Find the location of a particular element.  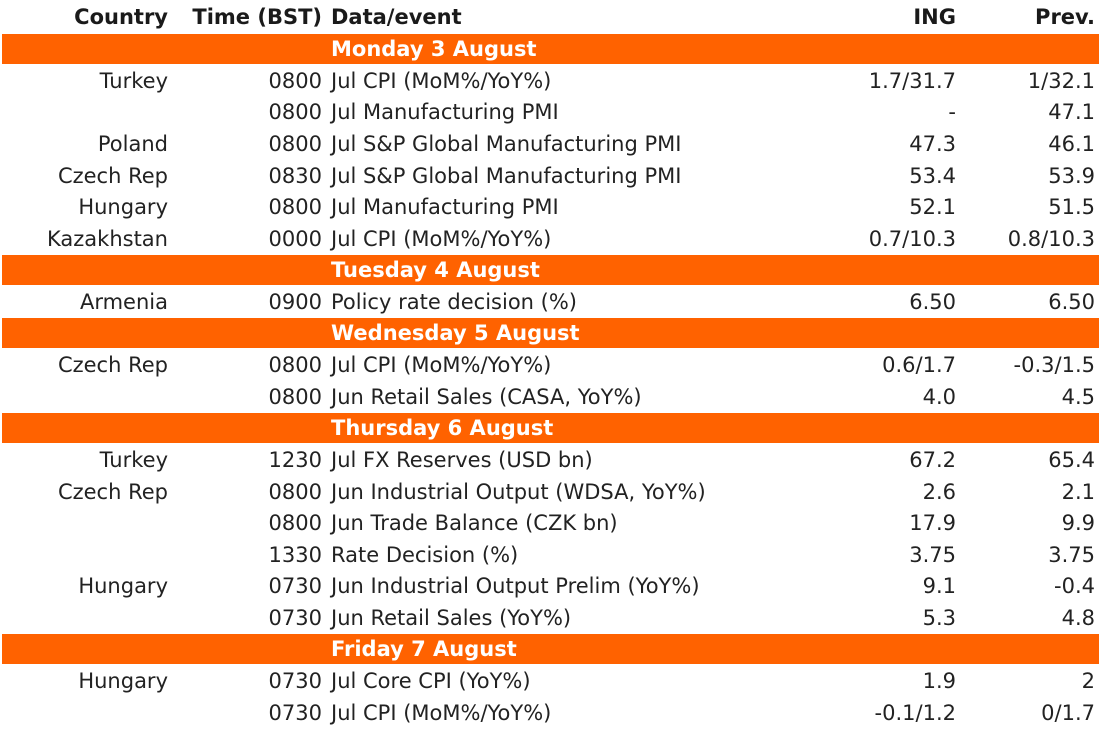

cell-ing: -0.1/1.2 is located at coordinates (915, 712).